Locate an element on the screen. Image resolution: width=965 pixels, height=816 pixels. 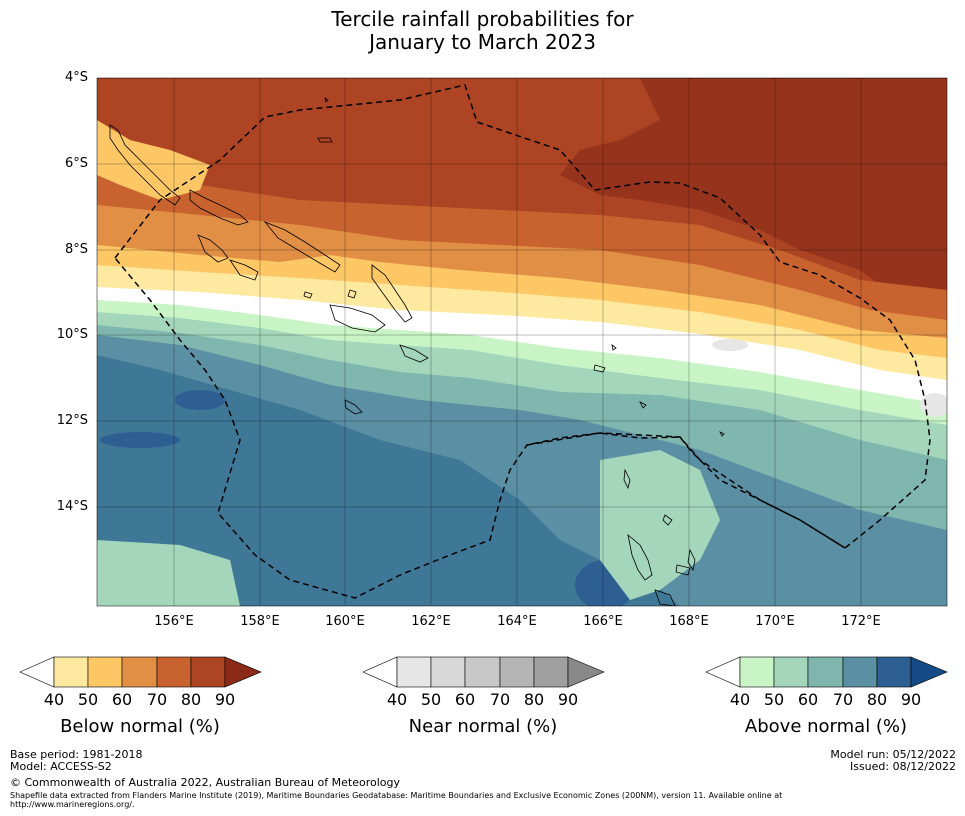
cb-above-tick: 90 is located at coordinates (911, 699).